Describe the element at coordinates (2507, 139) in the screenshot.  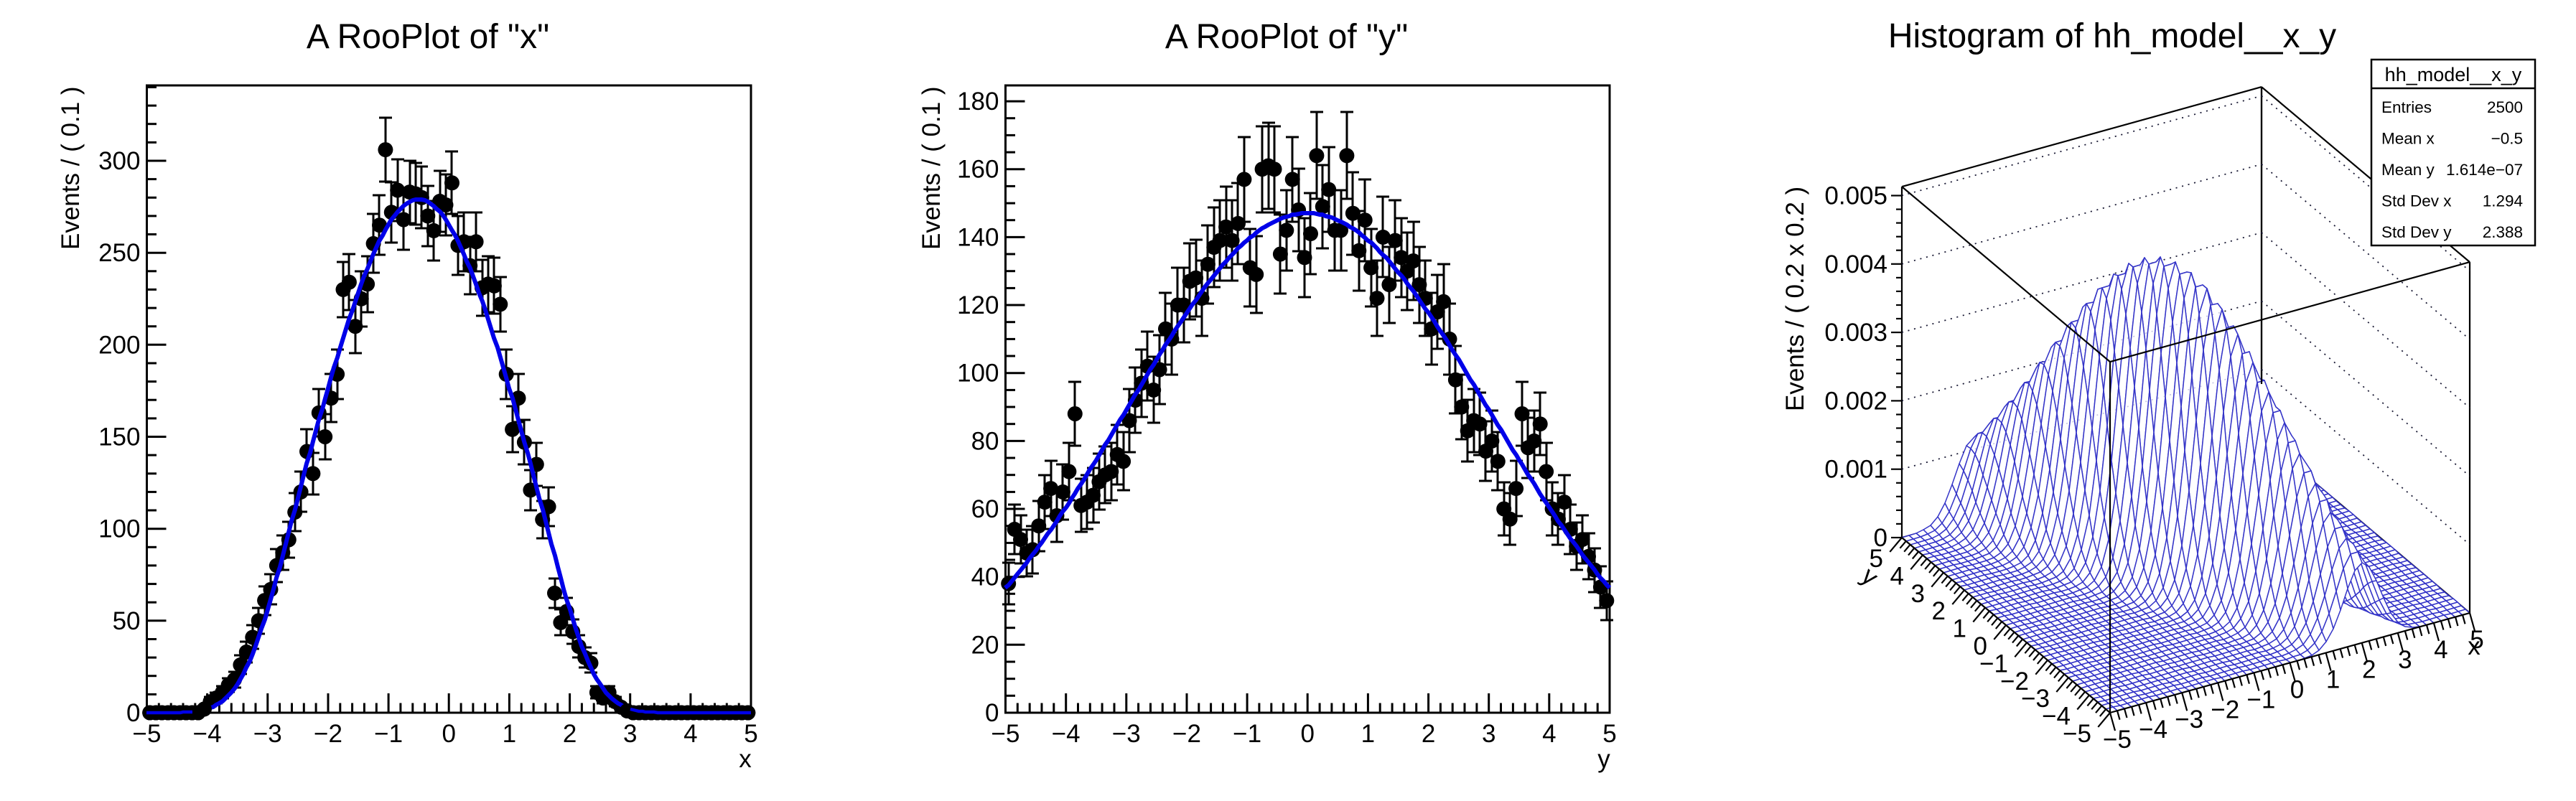
I see `svg-text: −0.5` at that location.